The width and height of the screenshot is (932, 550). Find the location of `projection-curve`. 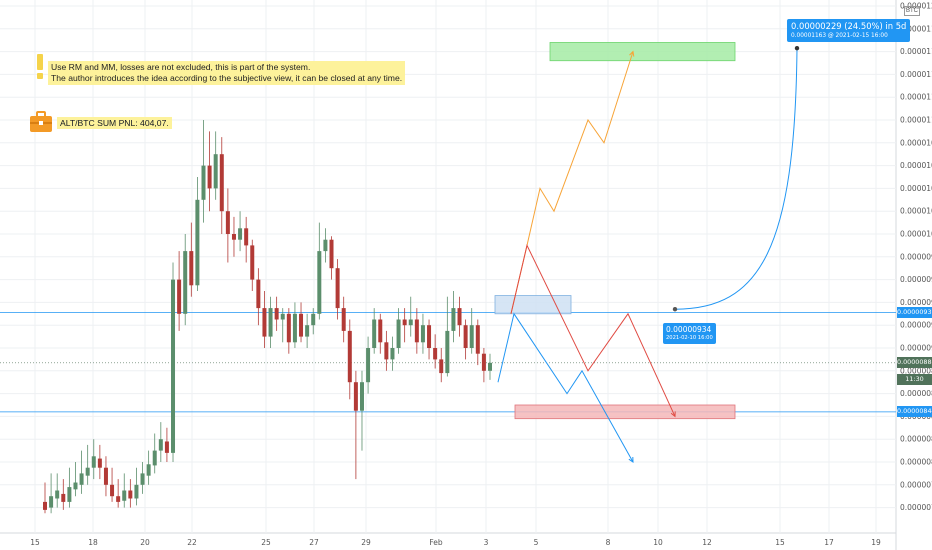

projection-curve is located at coordinates (736, 178).